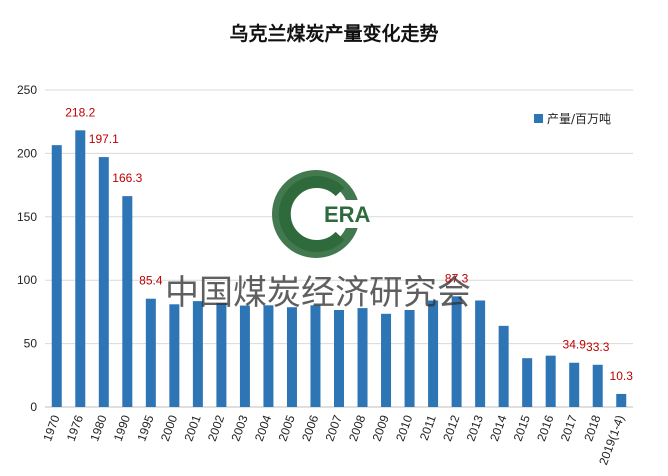 This screenshot has height=476, width=668. What do you see at coordinates (475, 428) in the screenshot?
I see `x-tick-label: 2013` at bounding box center [475, 428].